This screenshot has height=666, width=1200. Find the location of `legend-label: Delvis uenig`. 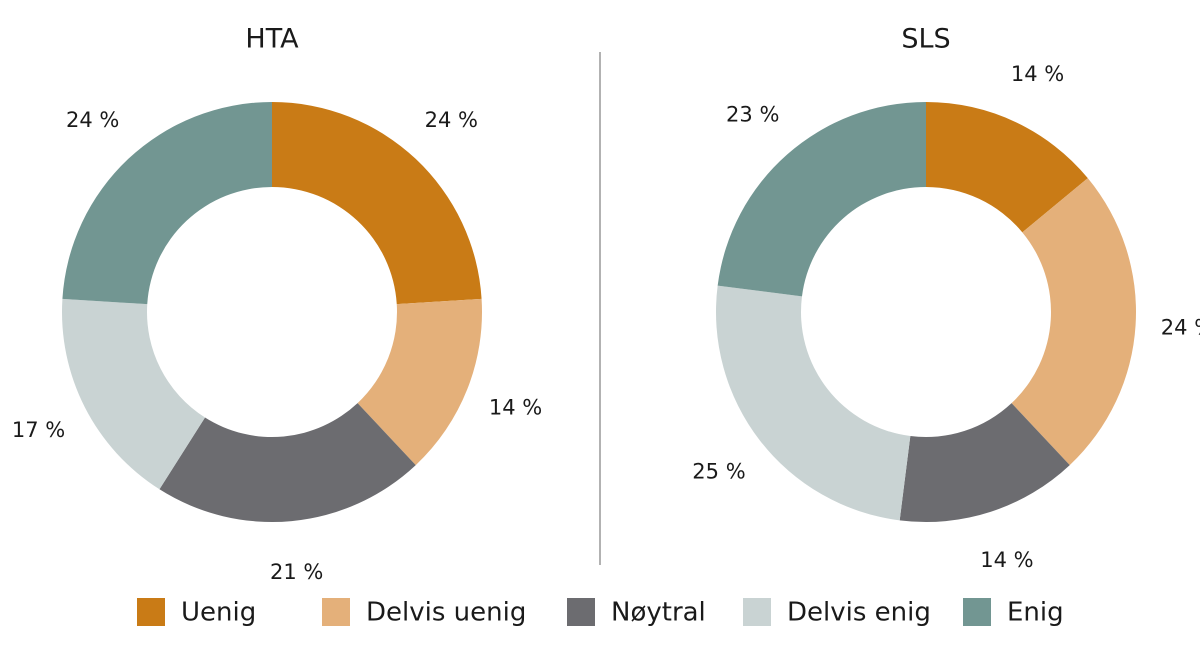

legend-label: Delvis uenig is located at coordinates (446, 613).